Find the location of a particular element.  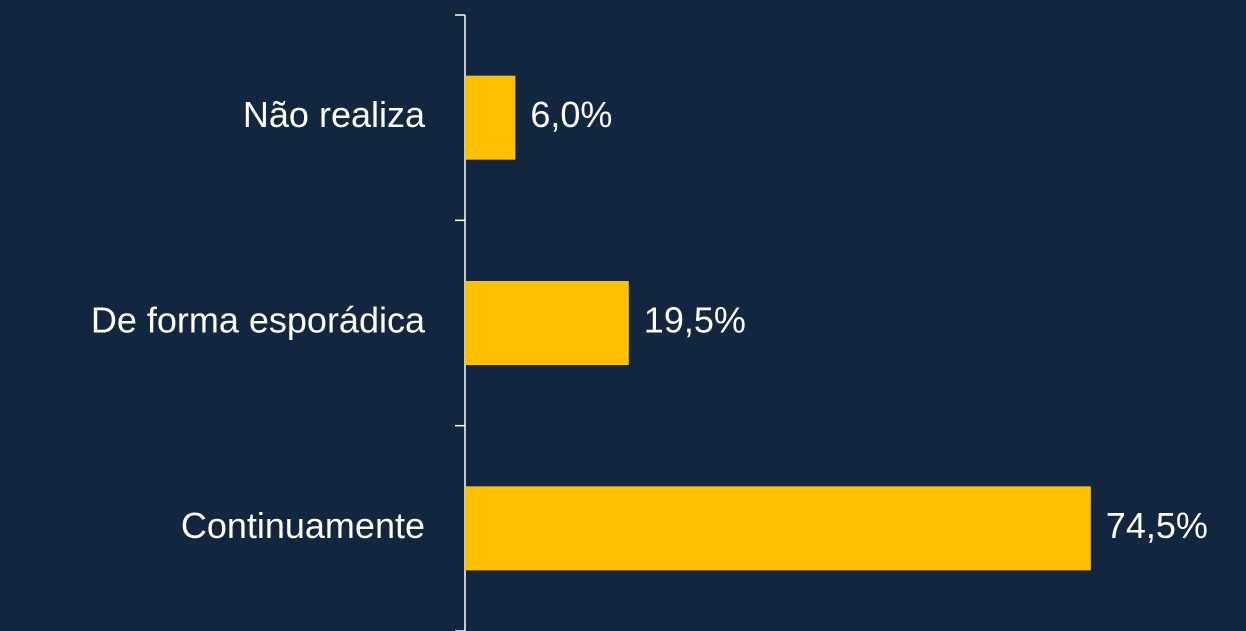

category-label: Continuamente is located at coordinates (303, 525).